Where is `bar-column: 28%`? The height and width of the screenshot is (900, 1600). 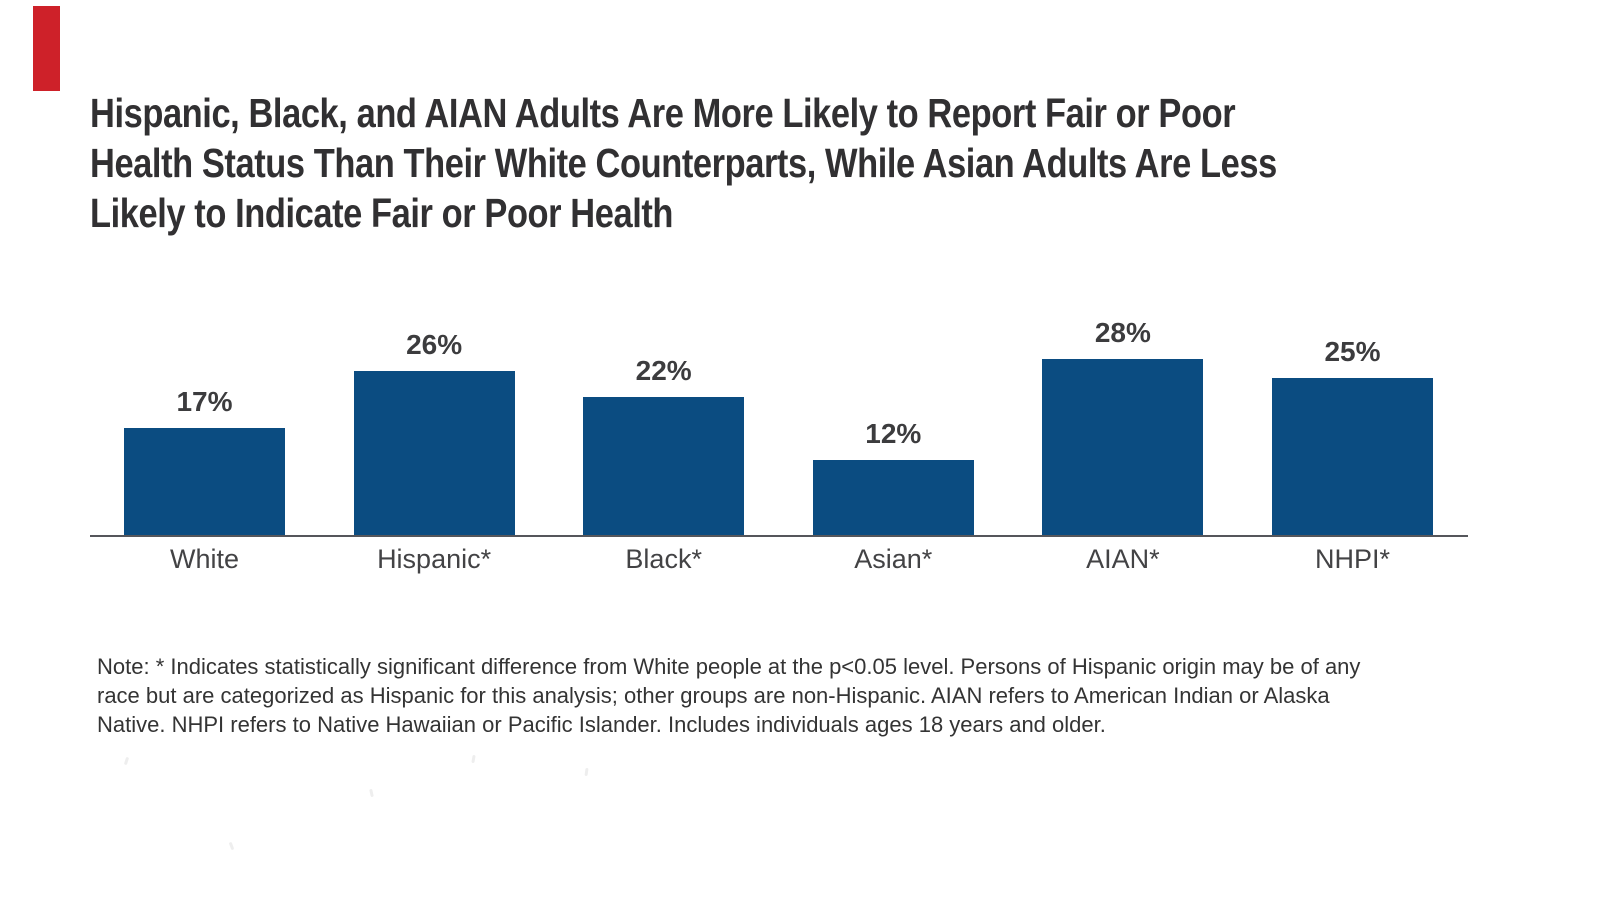 bar-column: 28% is located at coordinates (1123, 417).